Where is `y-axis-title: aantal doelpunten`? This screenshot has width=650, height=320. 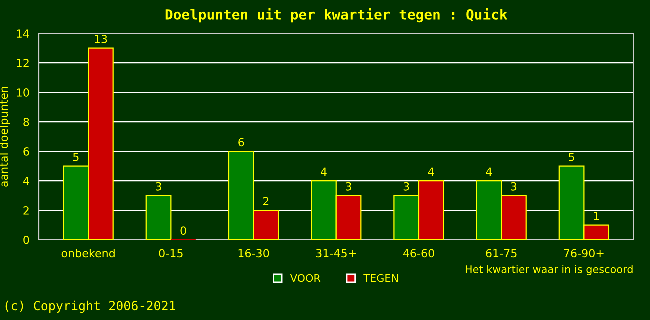
y-axis-title: aantal doelpunten is located at coordinates (5, 136).